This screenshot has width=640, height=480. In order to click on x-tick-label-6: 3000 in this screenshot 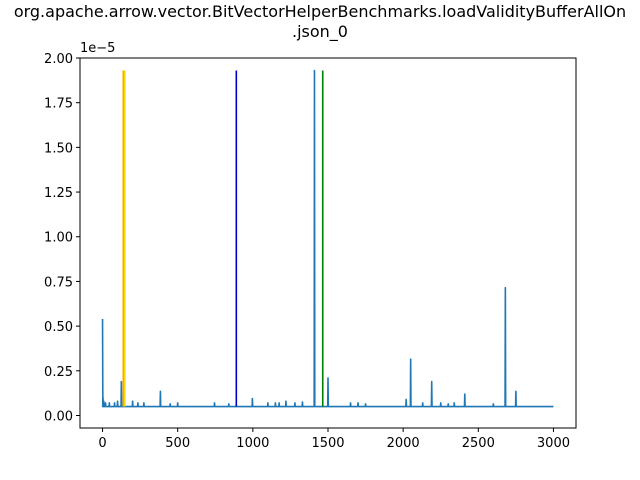, I will do `click(553, 443)`.